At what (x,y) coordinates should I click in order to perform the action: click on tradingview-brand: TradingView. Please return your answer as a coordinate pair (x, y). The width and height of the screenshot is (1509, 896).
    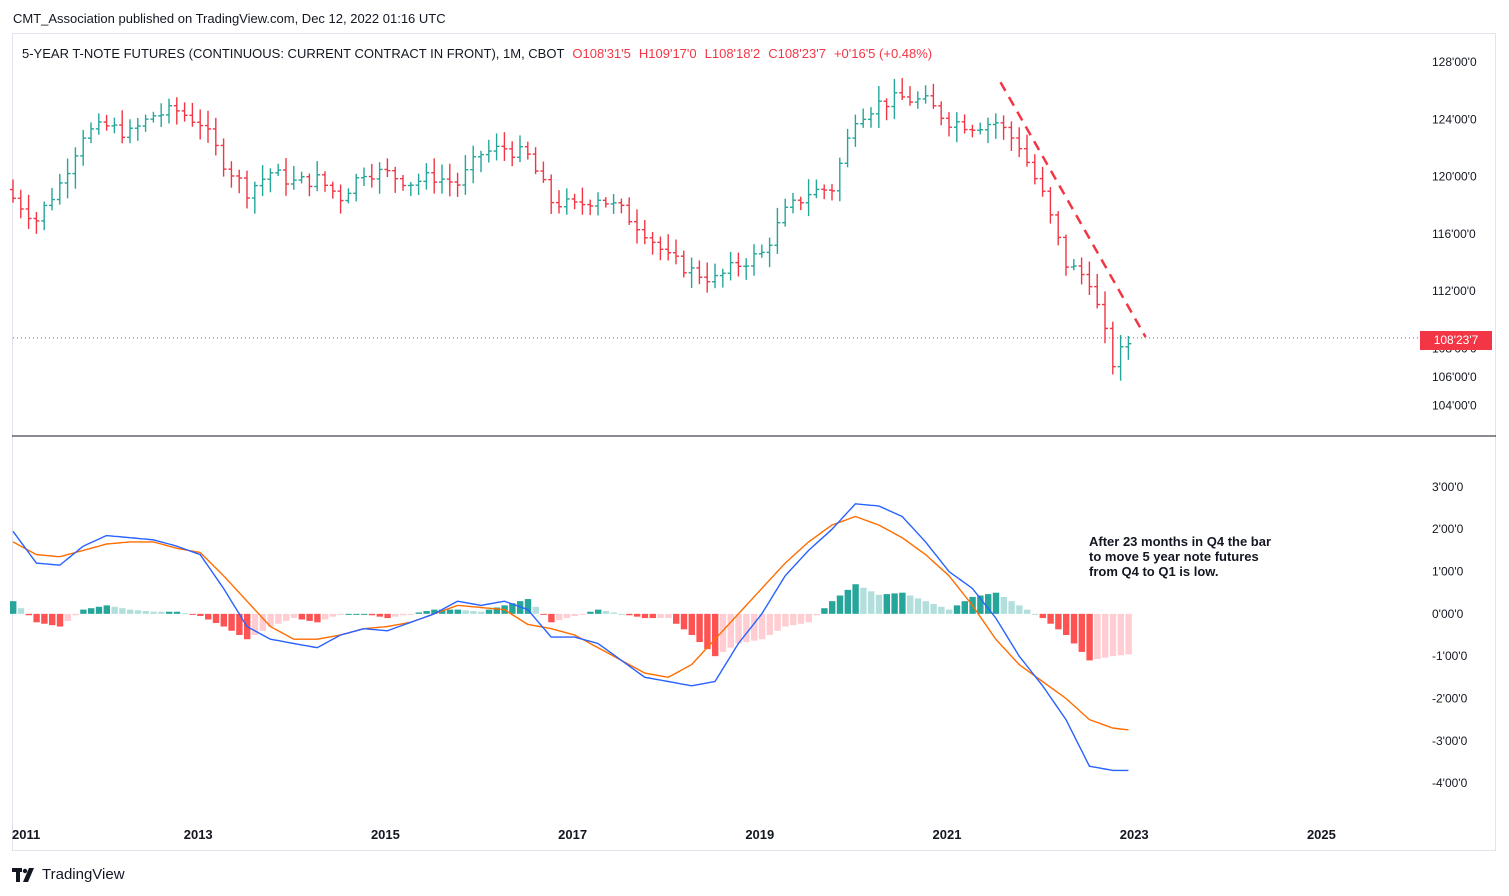
    Looking at the image, I should click on (68, 874).